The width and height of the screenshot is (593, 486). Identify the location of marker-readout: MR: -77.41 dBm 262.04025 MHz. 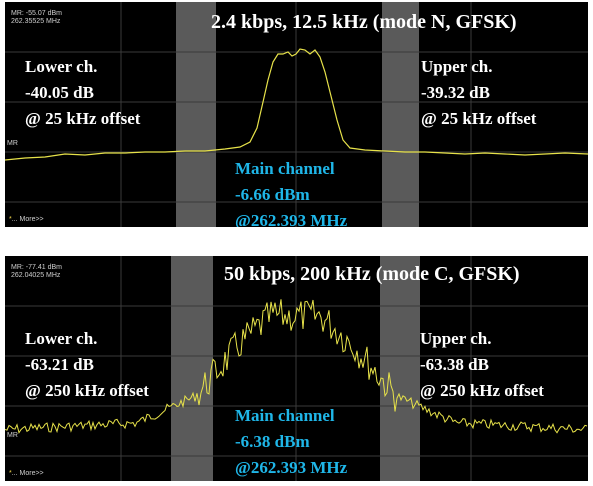
(36, 272).